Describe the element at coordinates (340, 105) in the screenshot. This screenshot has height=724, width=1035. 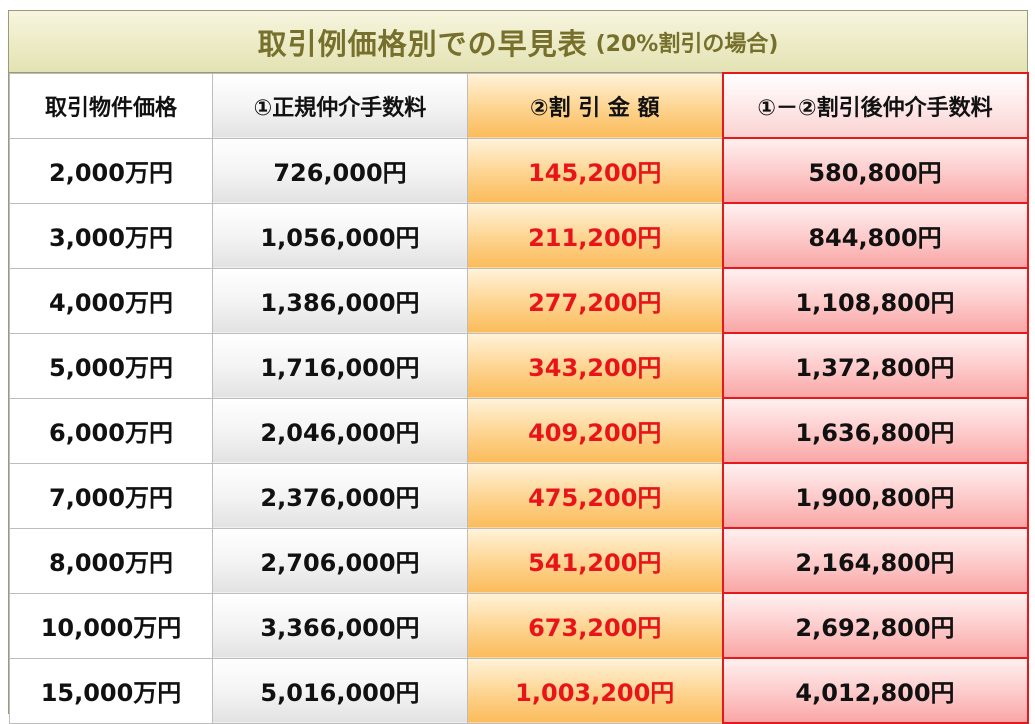
I see `header-regular-fee: ①正規仲介手数料` at that location.